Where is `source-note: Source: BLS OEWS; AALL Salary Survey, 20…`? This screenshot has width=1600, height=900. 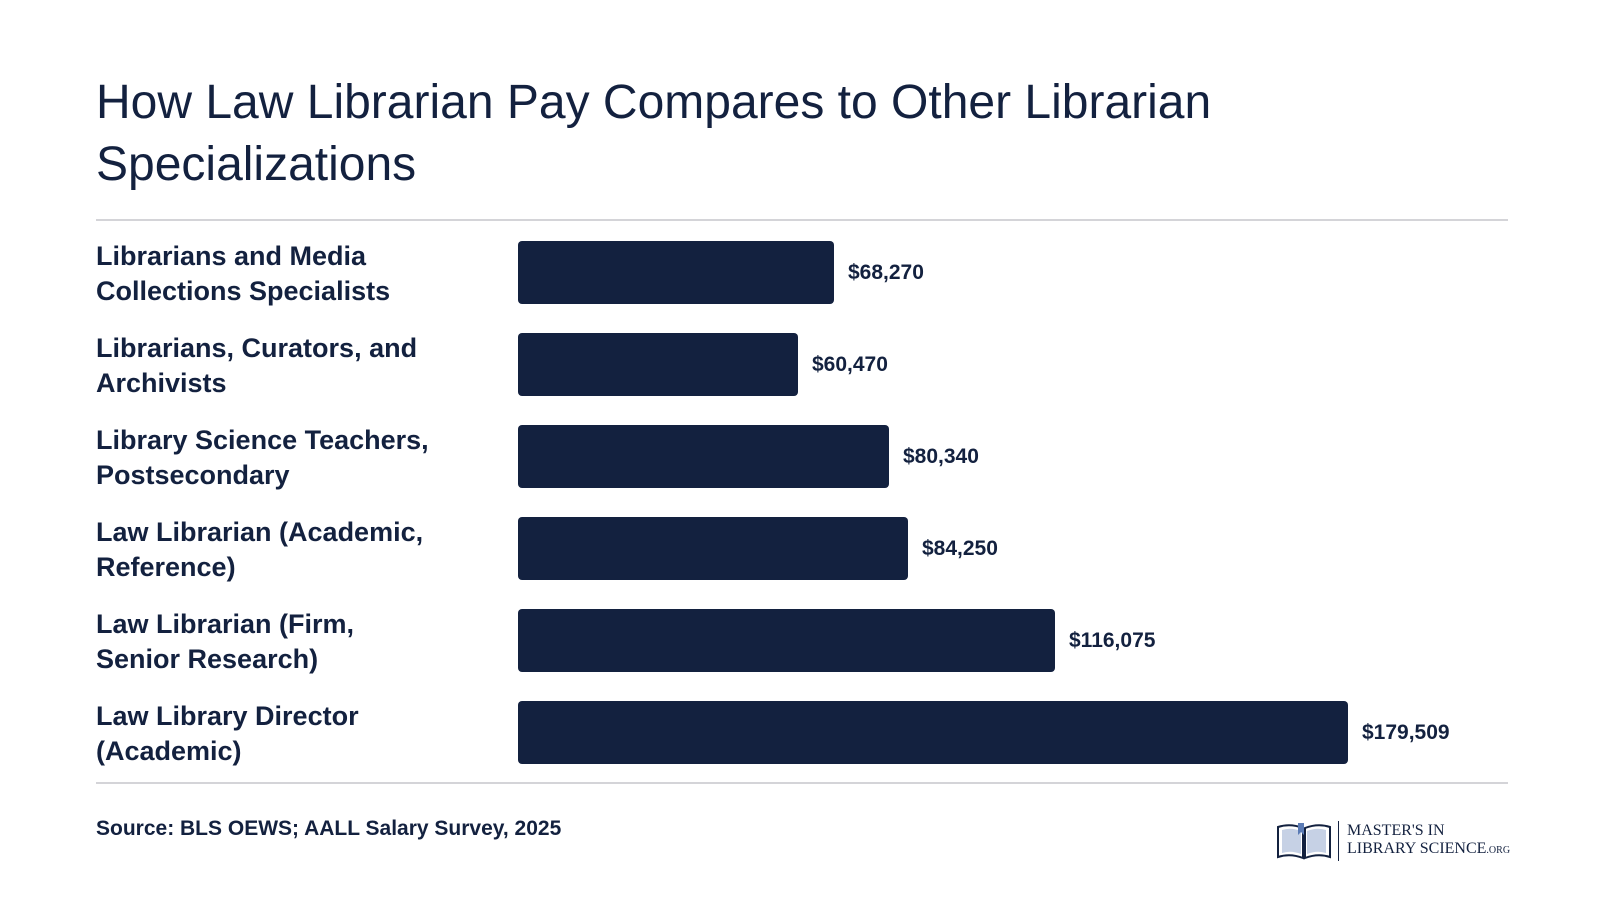 source-note: Source: BLS OEWS; AALL Salary Survey, 20… is located at coordinates (329, 828).